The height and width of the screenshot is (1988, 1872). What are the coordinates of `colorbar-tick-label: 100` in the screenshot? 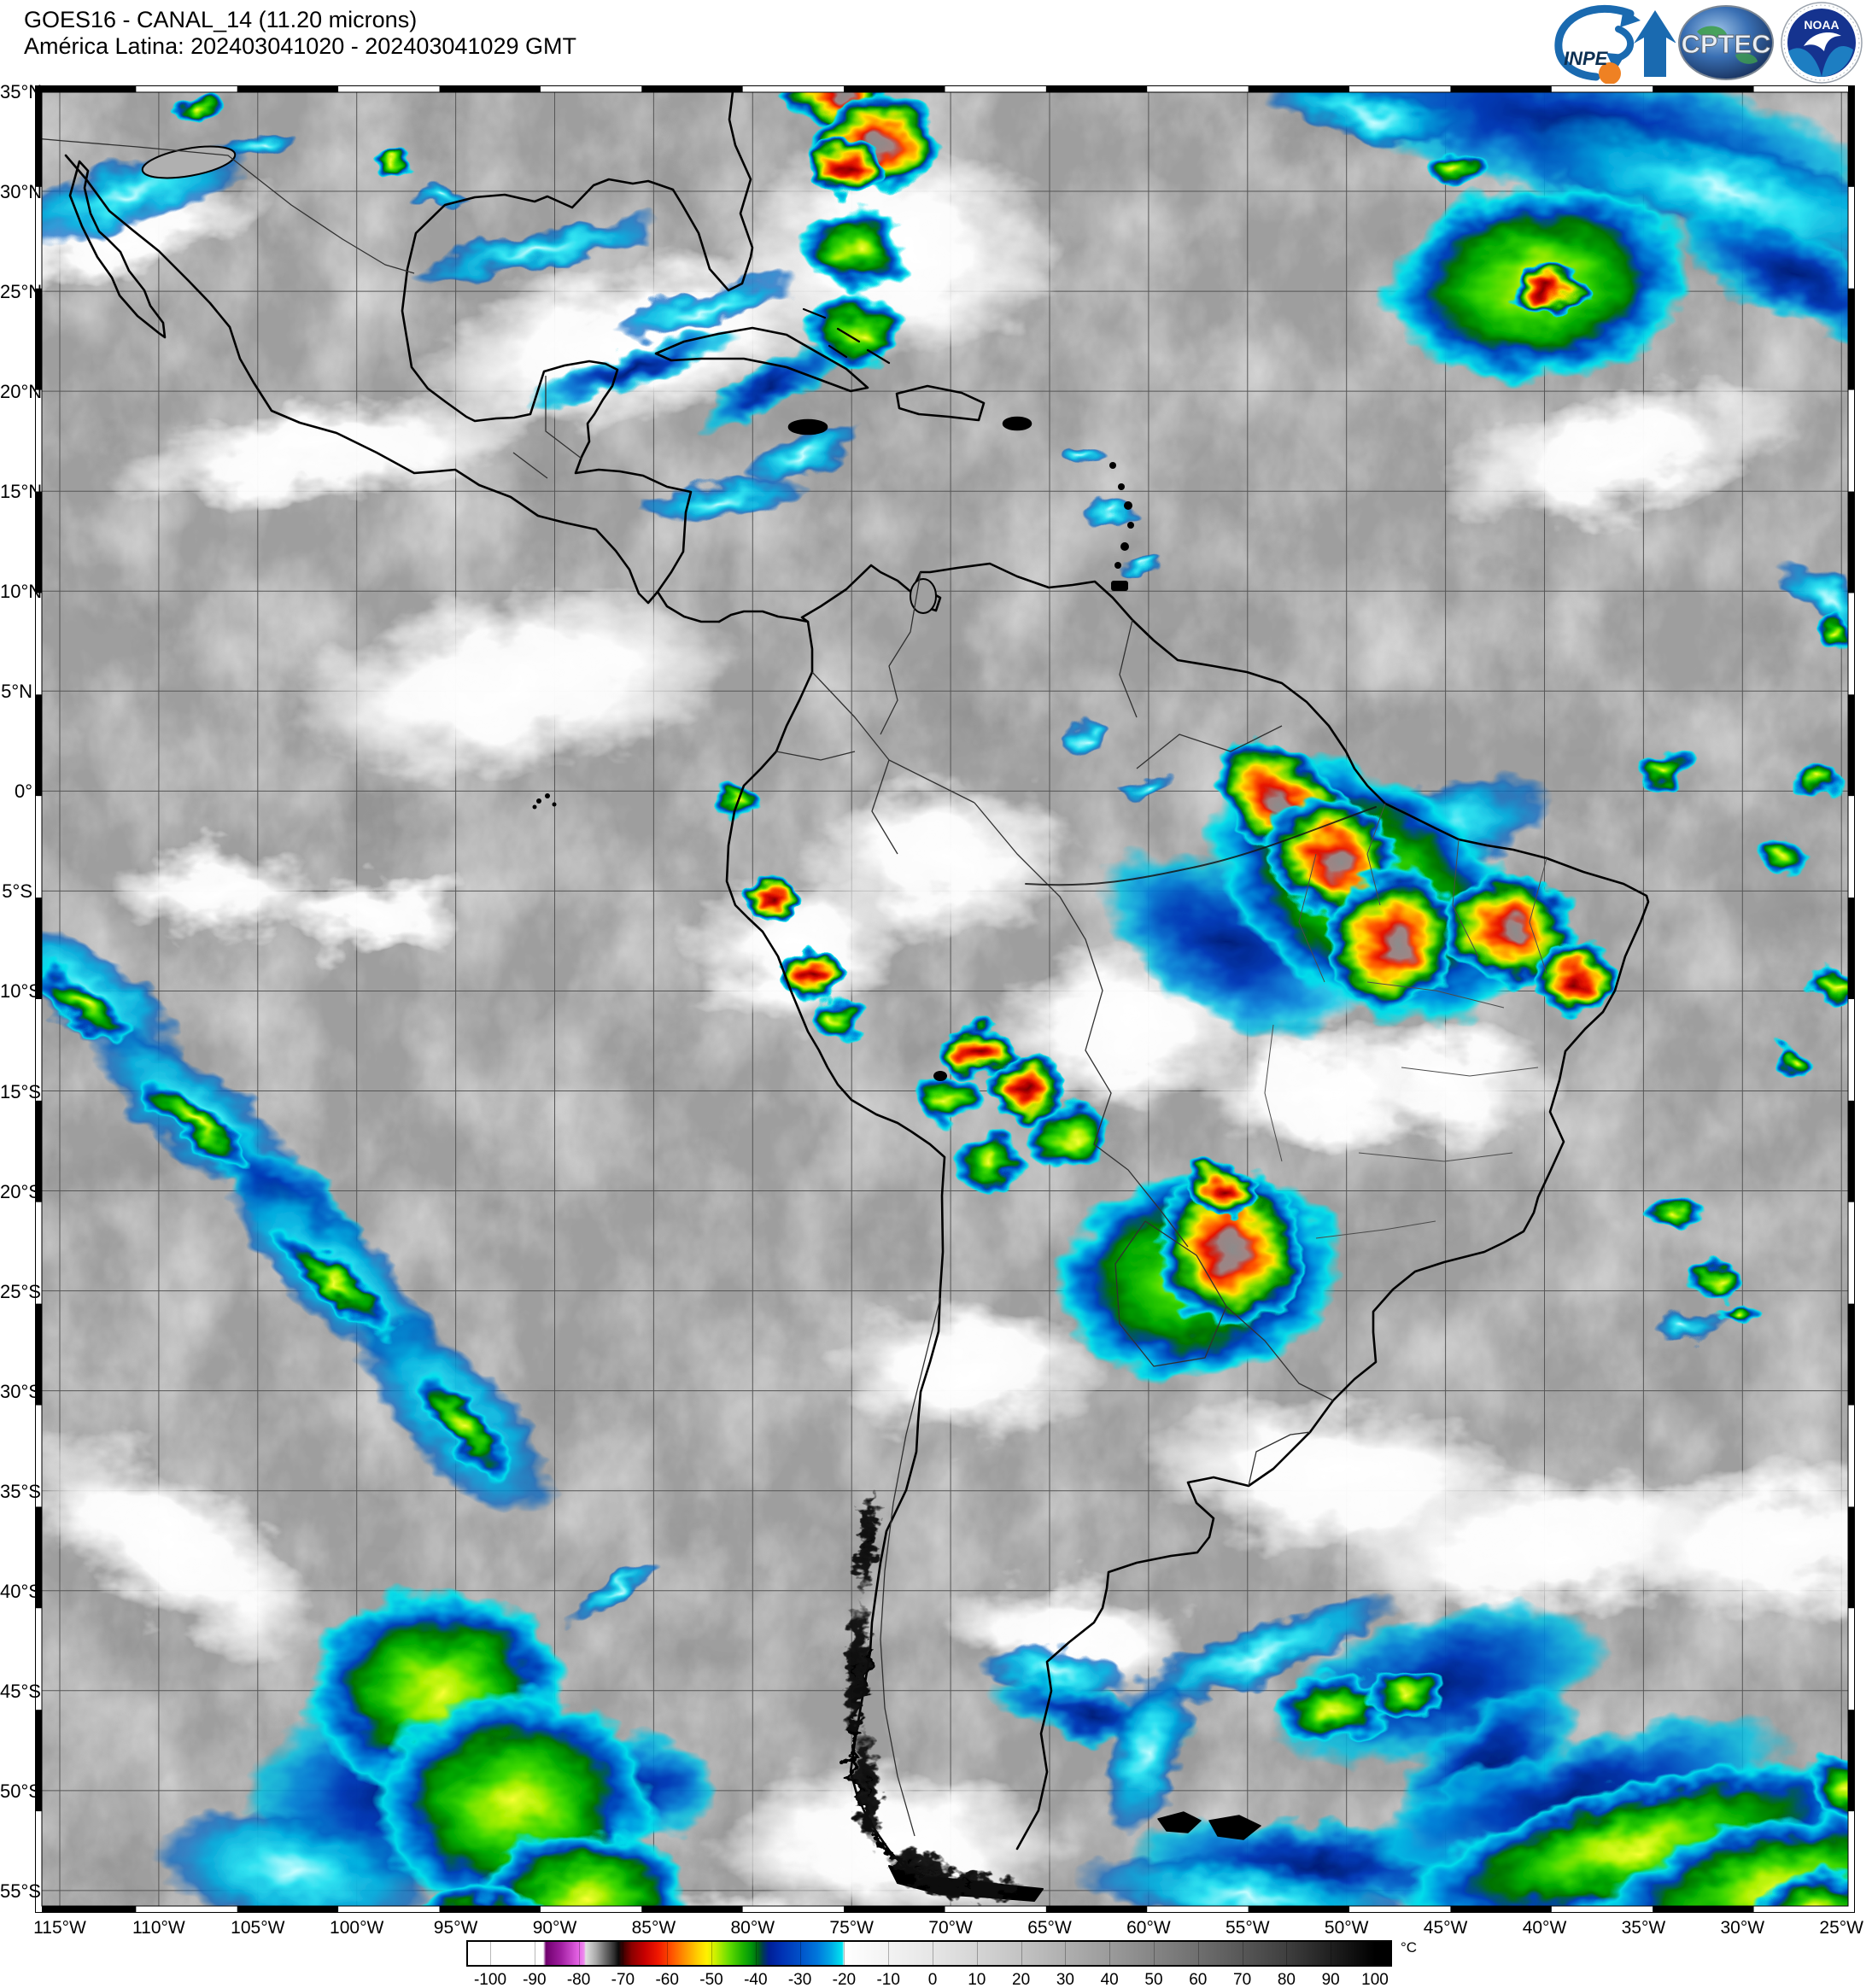 It's located at (1375, 1979).